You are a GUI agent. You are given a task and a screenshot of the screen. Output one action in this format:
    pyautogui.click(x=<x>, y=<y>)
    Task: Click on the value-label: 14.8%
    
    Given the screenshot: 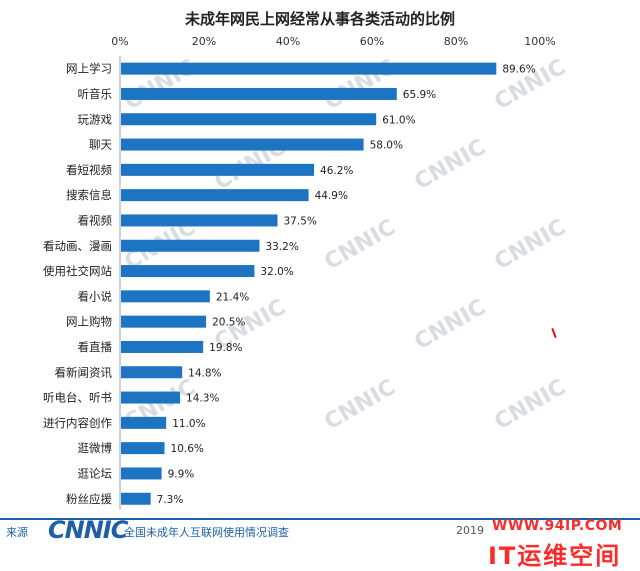 What is the action you would take?
    pyautogui.click(x=204, y=373)
    